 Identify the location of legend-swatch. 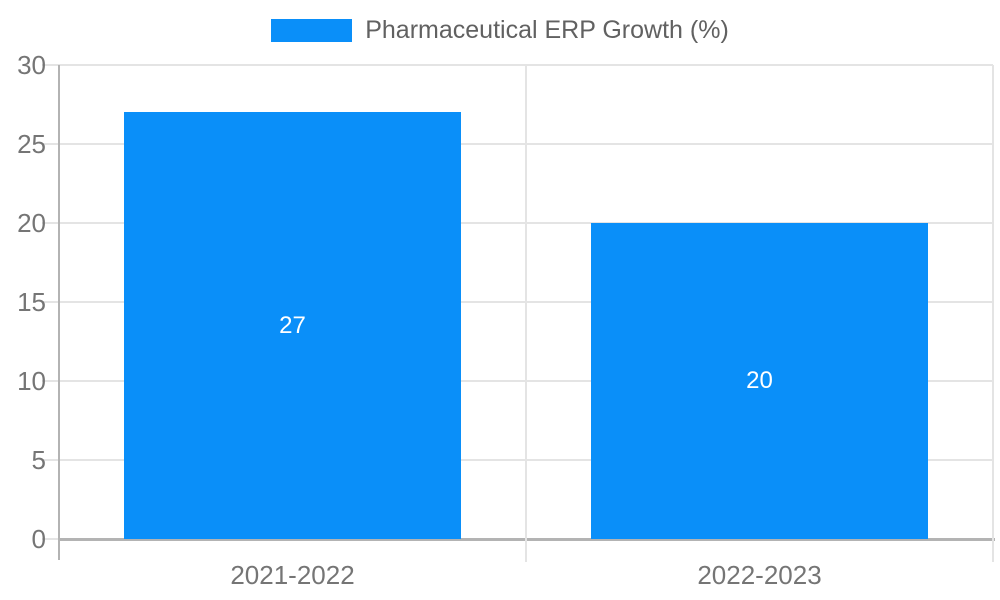
(312, 30).